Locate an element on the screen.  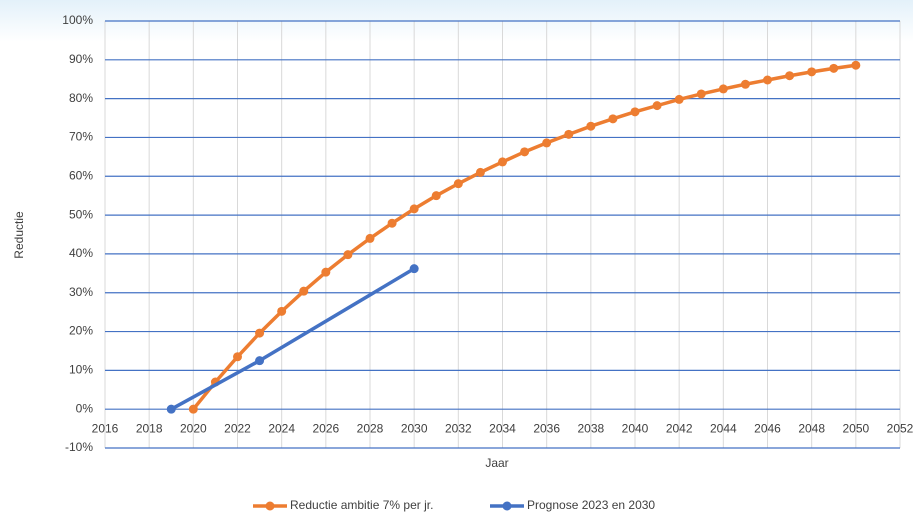
y-tick-label: 20% is located at coordinates (81, 331).